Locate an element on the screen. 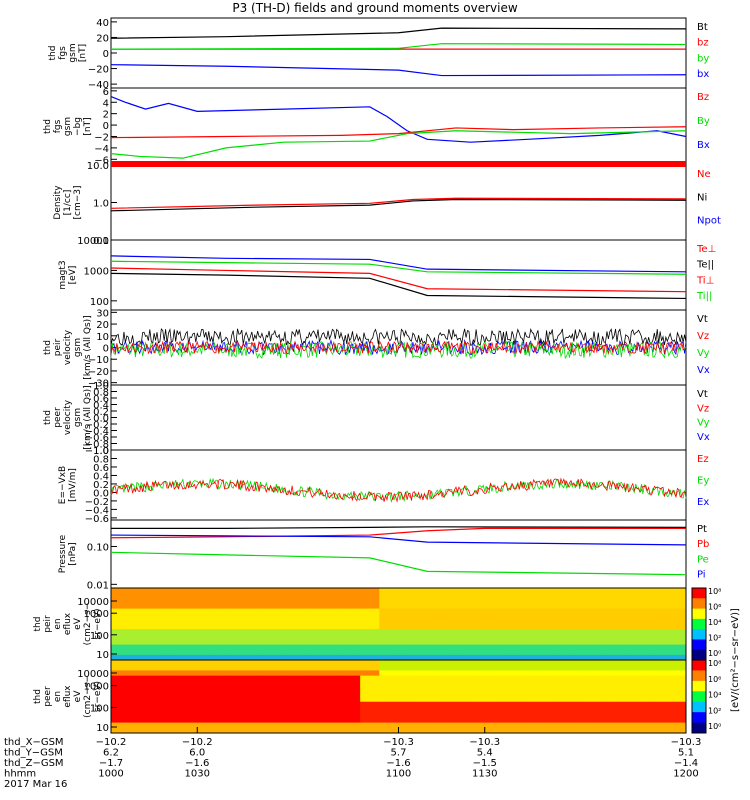 Image resolution: width=750 pixels, height=800 pixels. peer_vel-ylabel: thd peer velocity gsm [km/s (All Qs)] is located at coordinates (68, 417).